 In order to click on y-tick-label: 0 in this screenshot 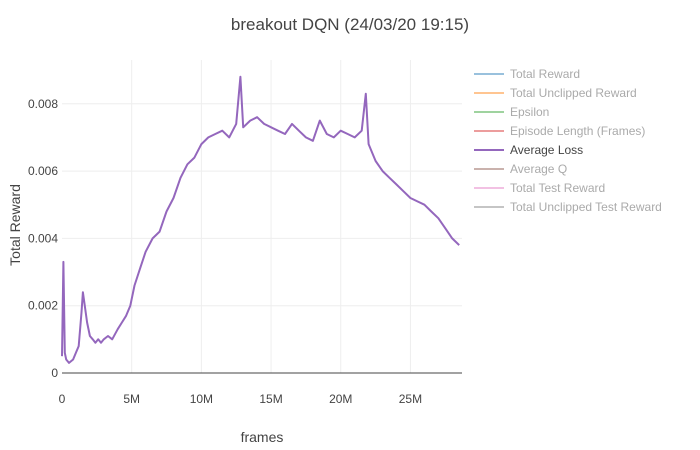, I will do `click(54, 373)`.